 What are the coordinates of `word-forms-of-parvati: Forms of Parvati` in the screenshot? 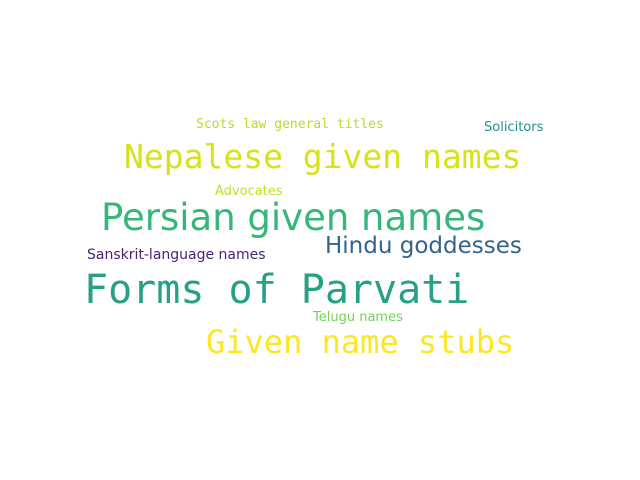 It's located at (277, 290).